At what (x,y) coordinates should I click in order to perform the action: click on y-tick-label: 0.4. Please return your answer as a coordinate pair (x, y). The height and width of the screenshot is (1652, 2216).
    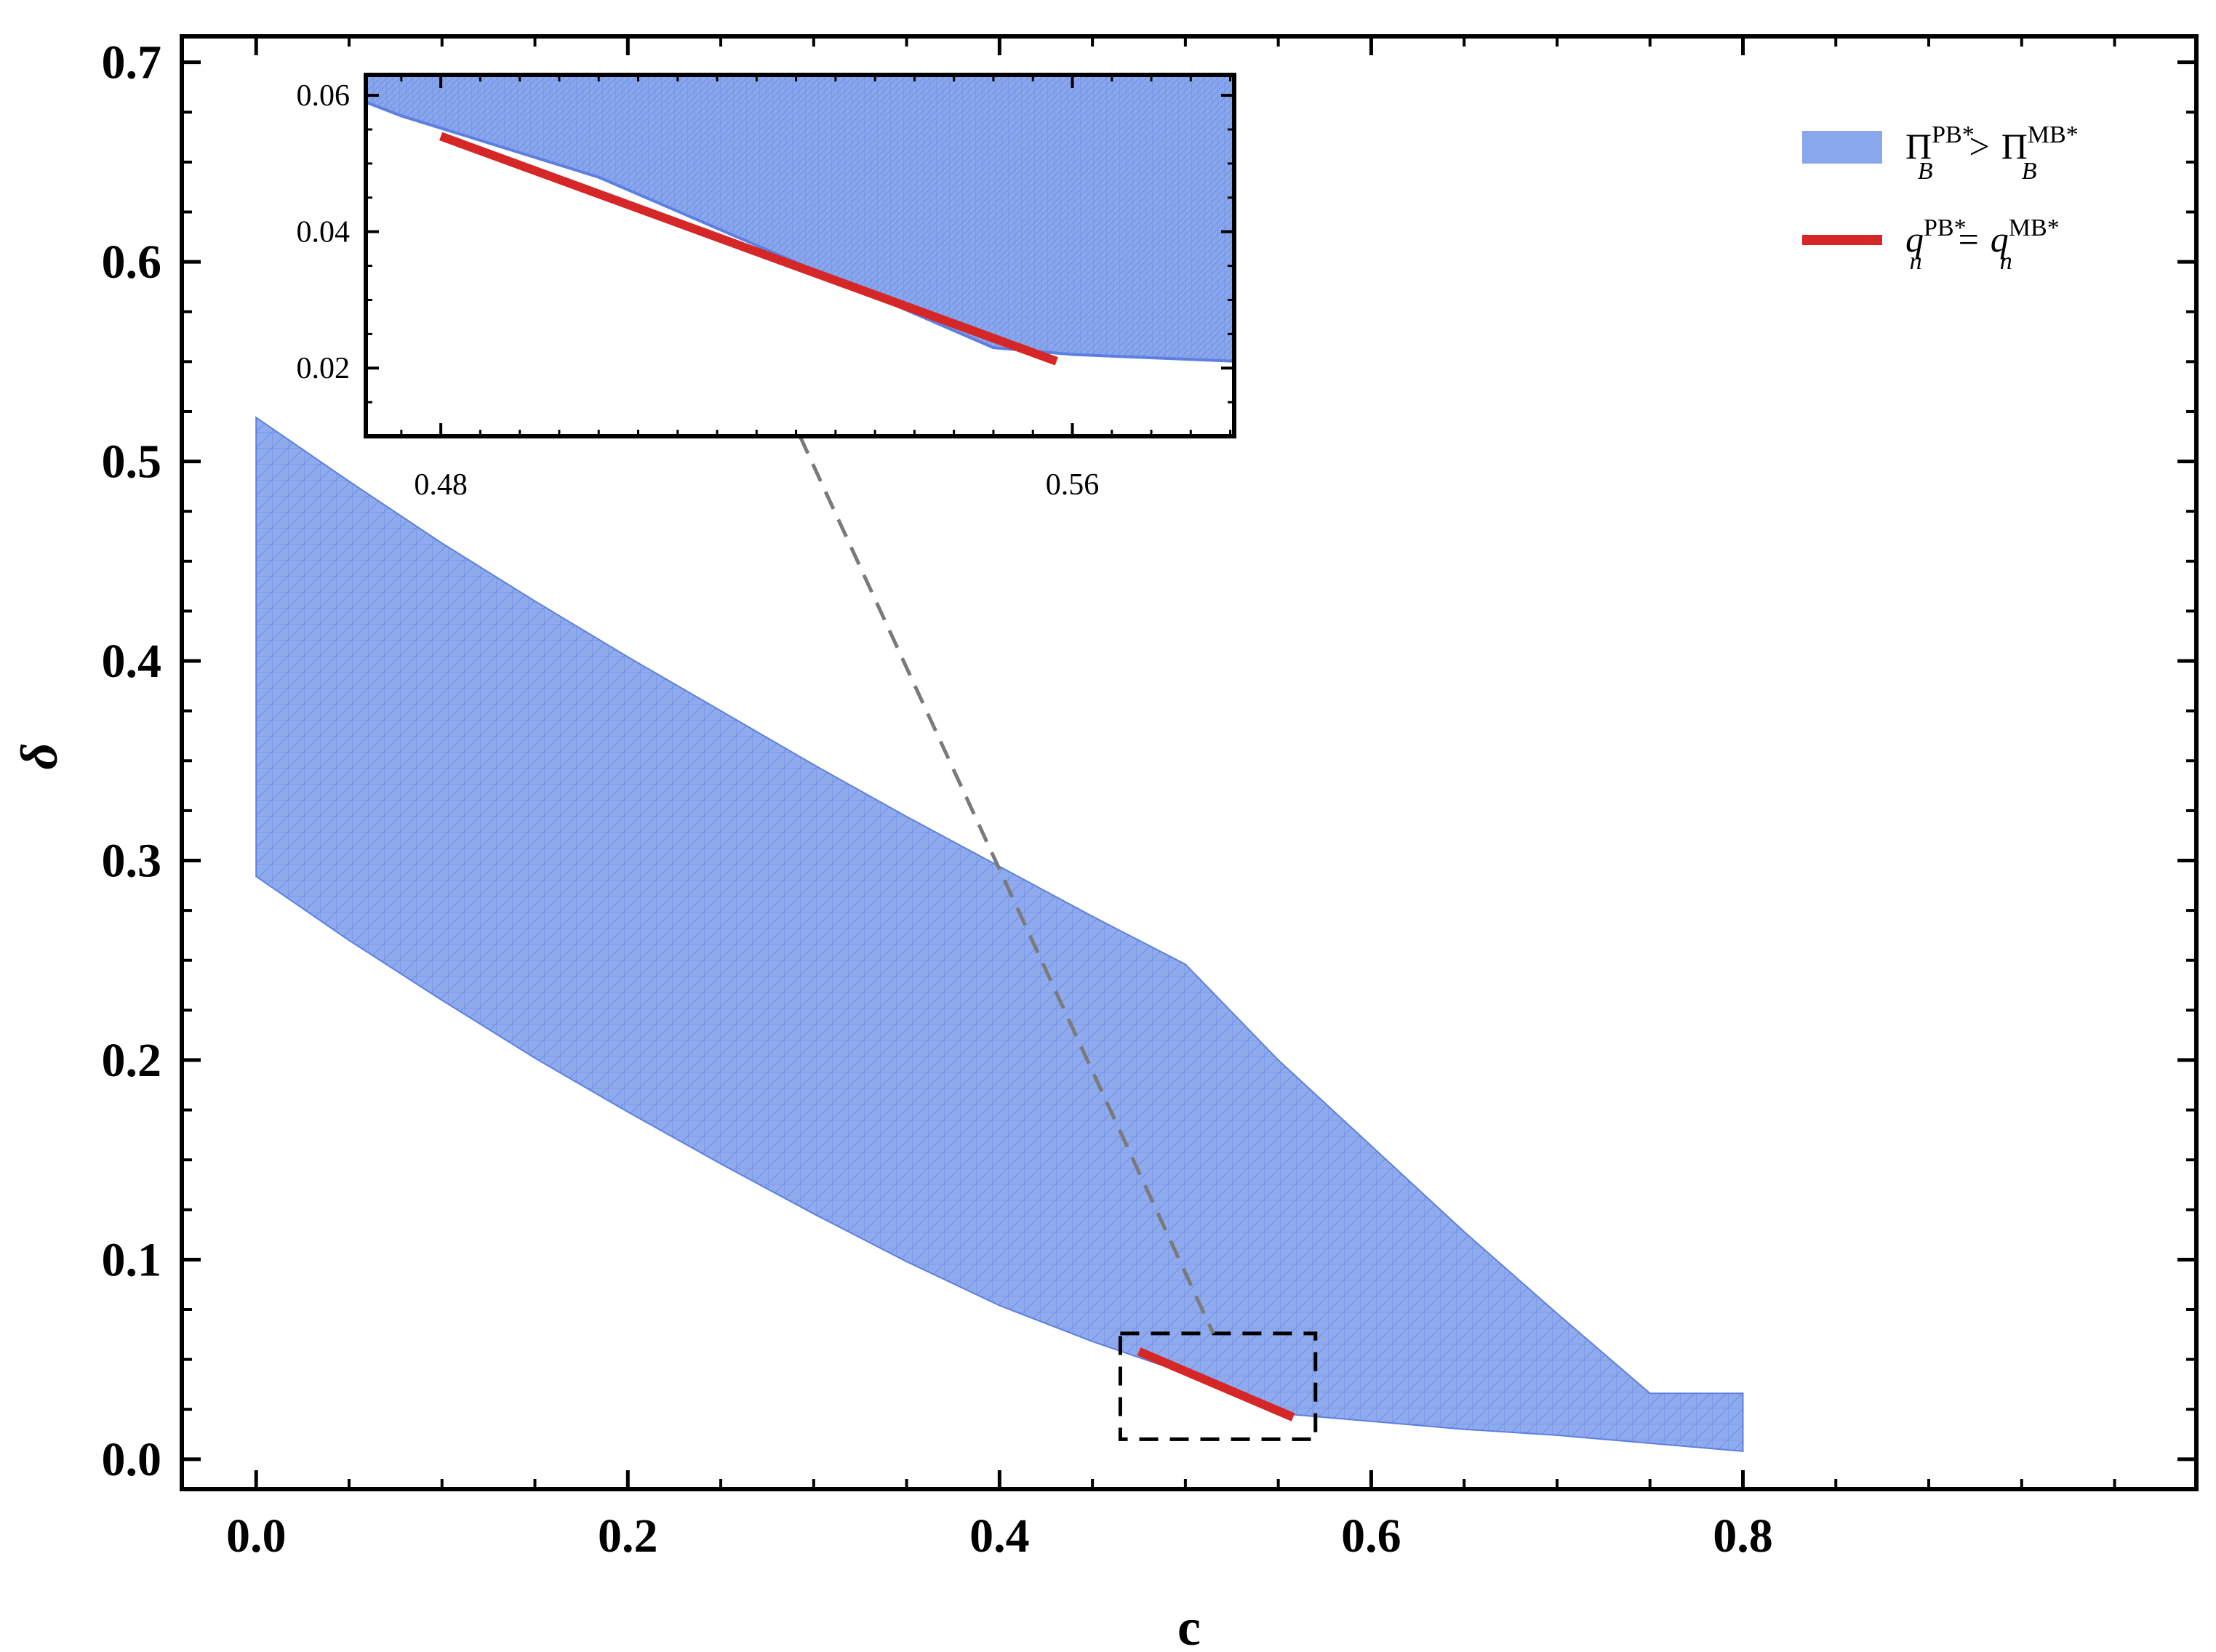
    Looking at the image, I should click on (132, 661).